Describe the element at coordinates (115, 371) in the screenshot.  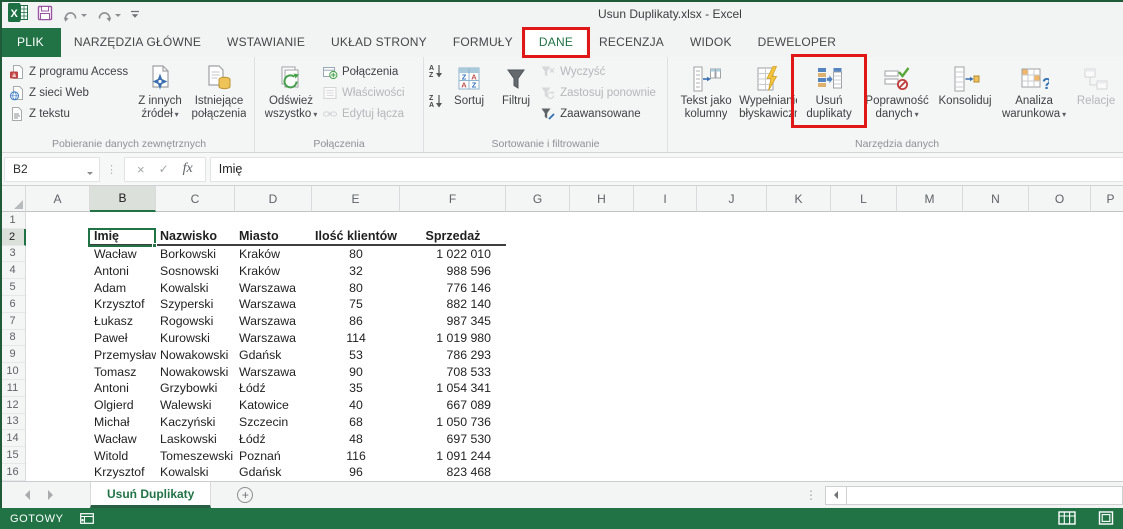
I see `cell-B10: Tomasz` at that location.